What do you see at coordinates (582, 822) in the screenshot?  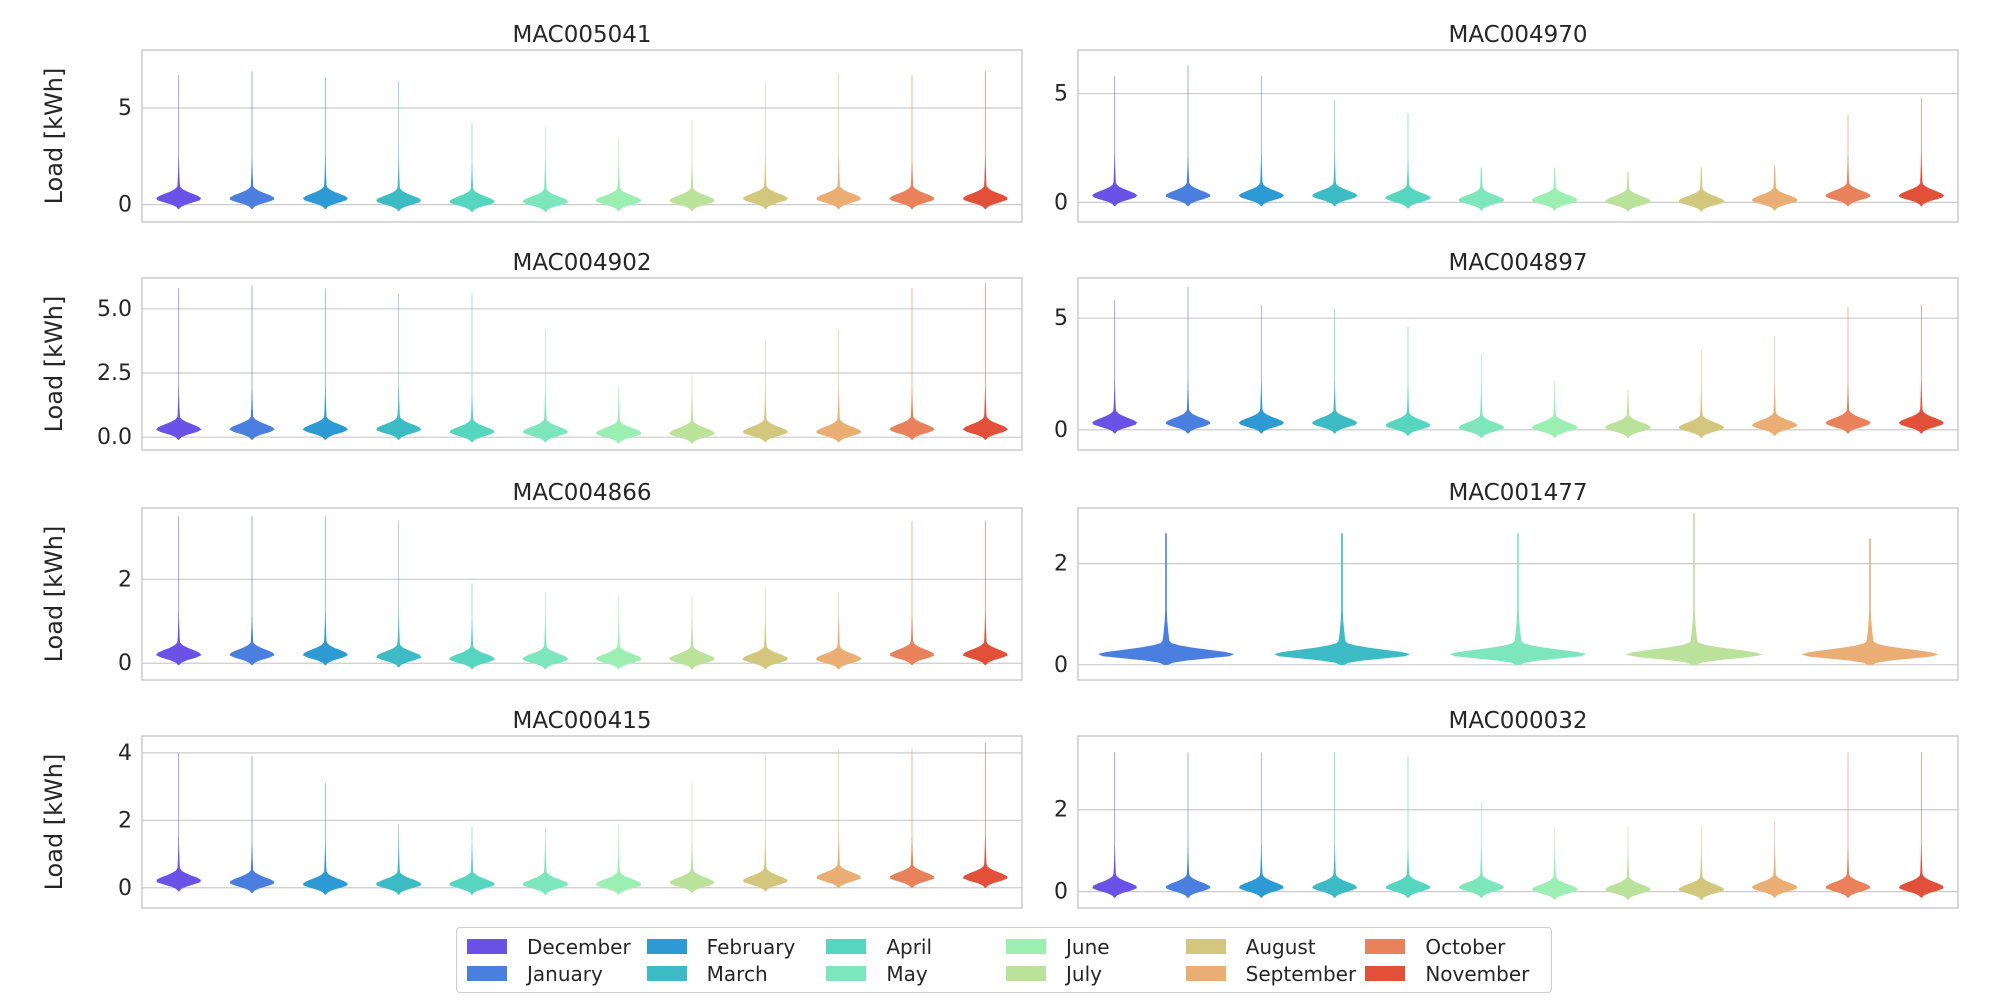 I see `panel-frame-mac000415` at bounding box center [582, 822].